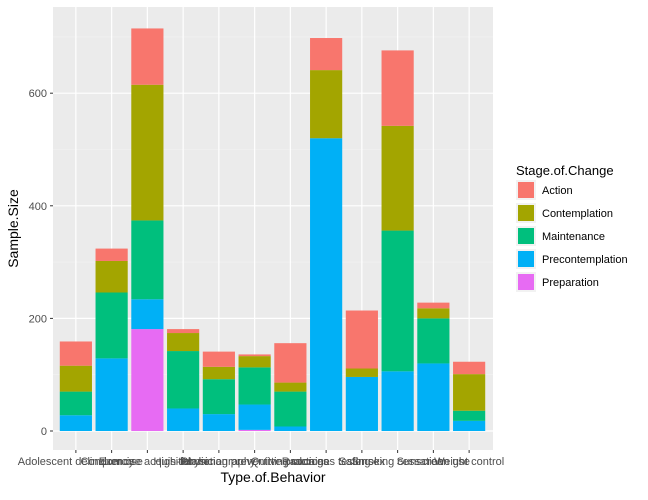 This screenshot has height=500, width=648. Describe the element at coordinates (147, 462) in the screenshot. I see `x-tick-label: Exercise acquisition` at that location.